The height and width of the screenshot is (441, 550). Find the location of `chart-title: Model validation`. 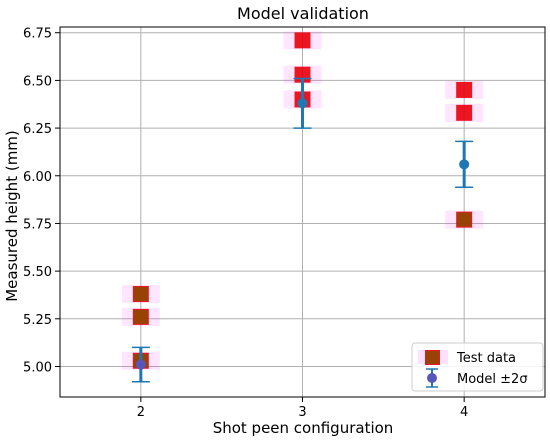

chart-title: Model validation is located at coordinates (303, 13).